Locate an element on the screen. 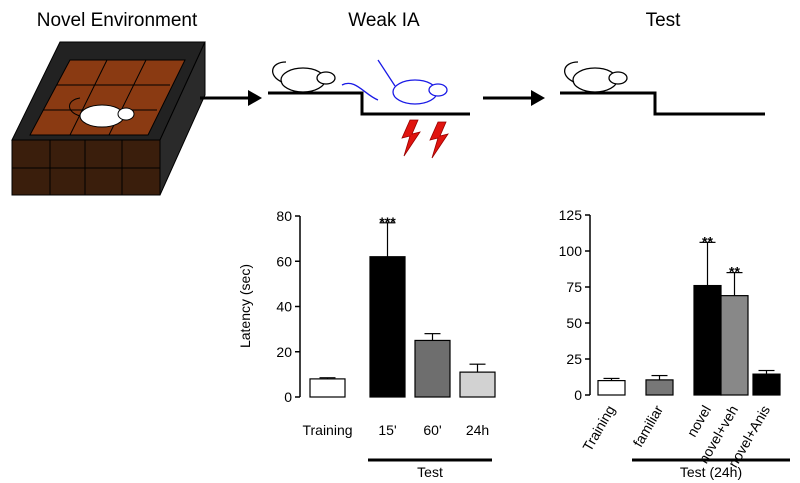 The width and height of the screenshot is (800, 483). y-tick-label: 25 is located at coordinates (574, 359).